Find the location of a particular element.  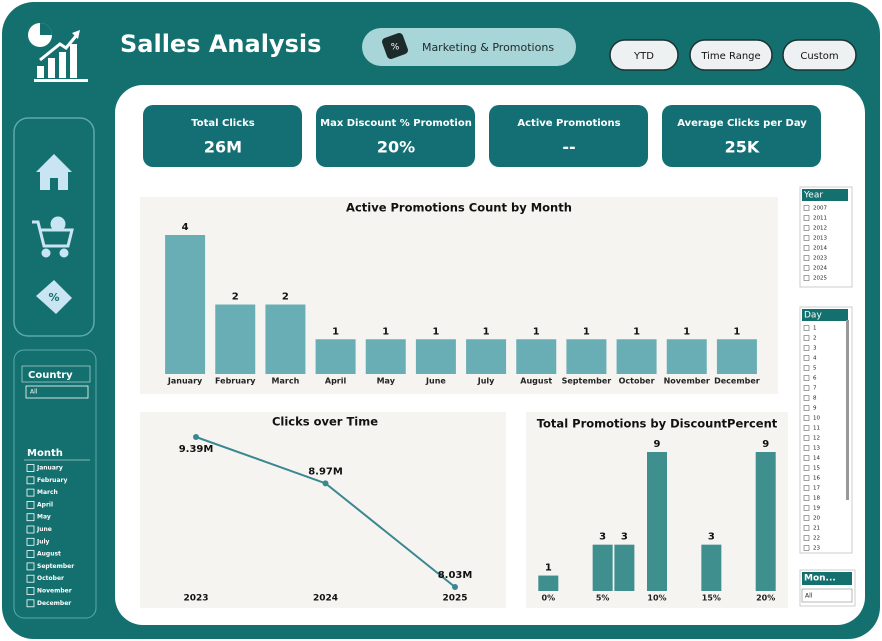

cart-icon is located at coordinates (53, 237).